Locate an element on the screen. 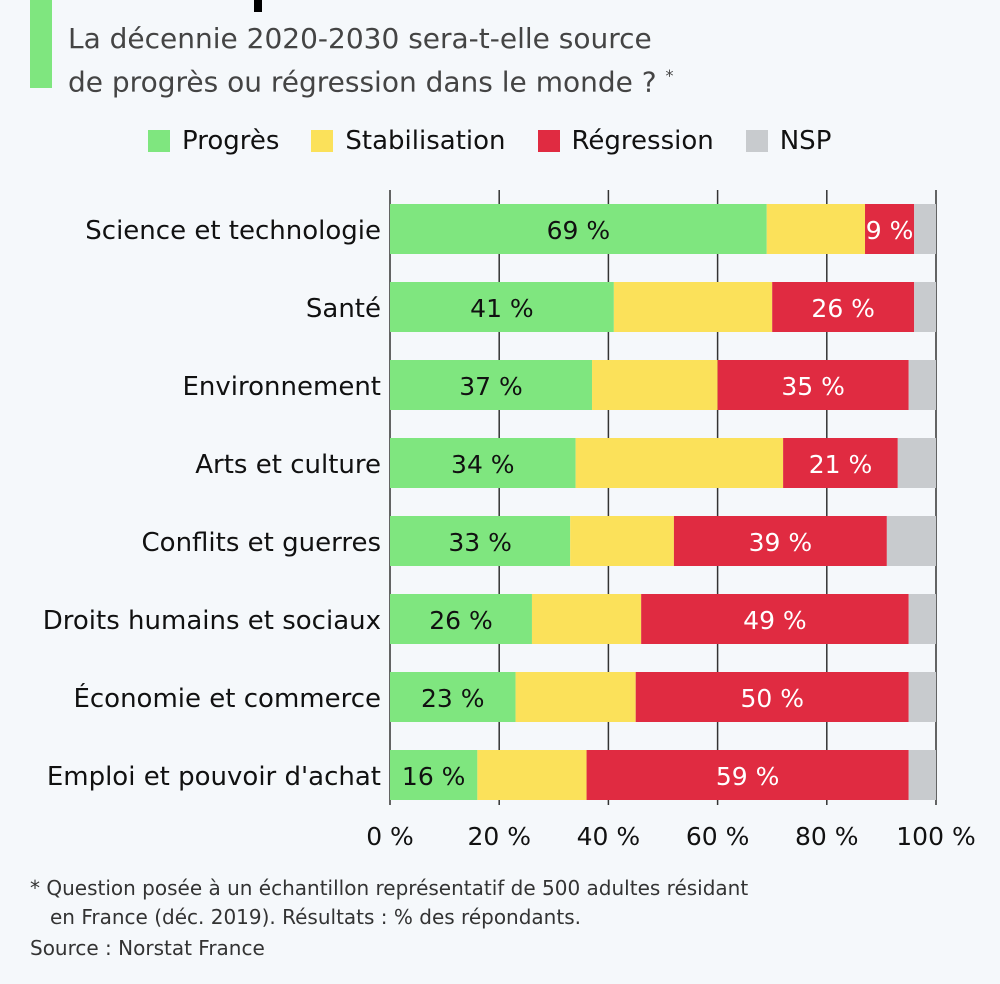 The image size is (1000, 984). legend-item: NSP is located at coordinates (788, 141).